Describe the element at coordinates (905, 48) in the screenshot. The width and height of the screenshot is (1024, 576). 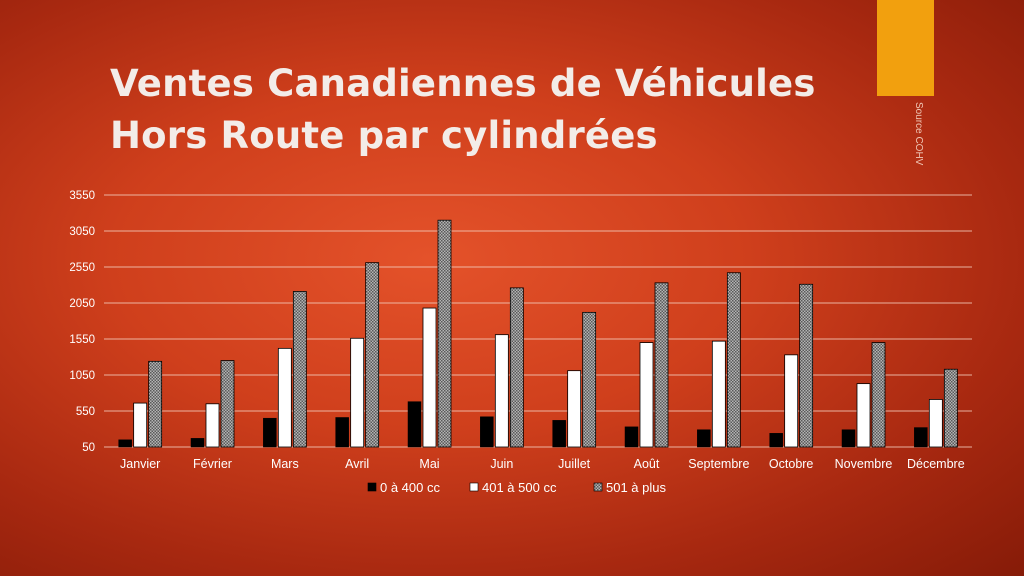
I see `accent-tab` at that location.